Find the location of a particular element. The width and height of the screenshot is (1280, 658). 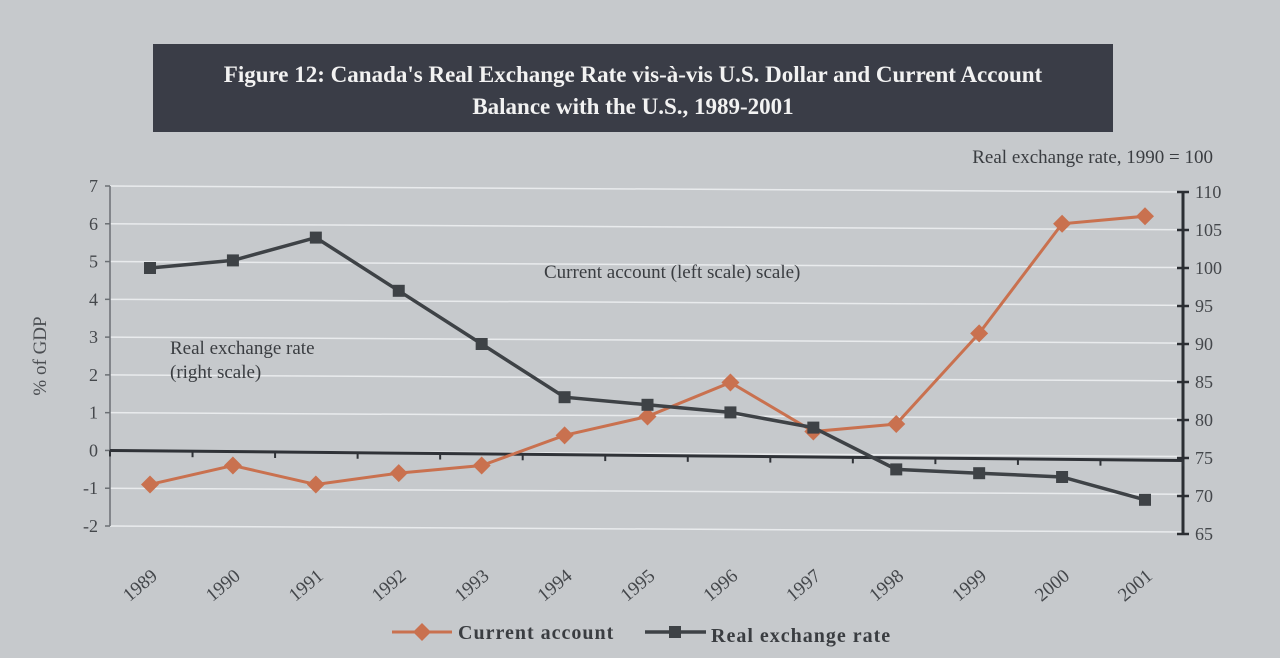

legend-current-account-marker is located at coordinates (422, 632).